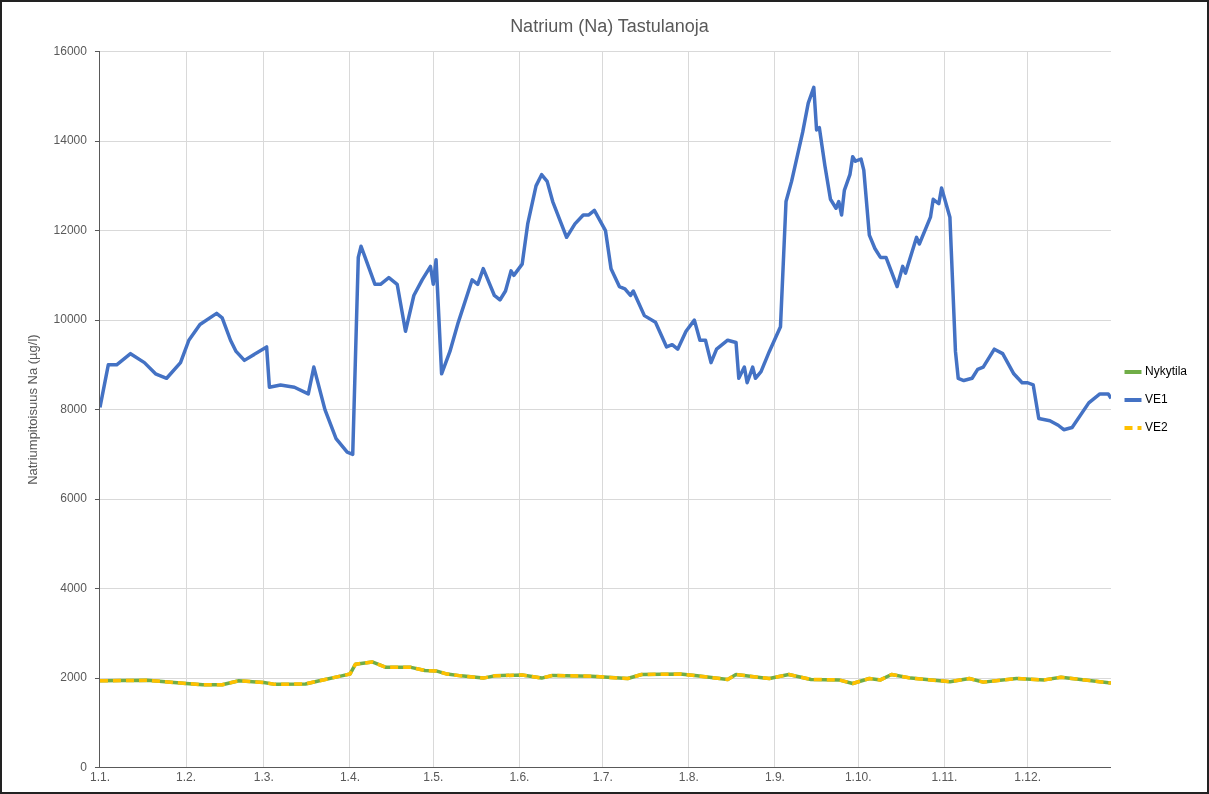  I want to click on y-tick-label: 0, so click(84, 766).